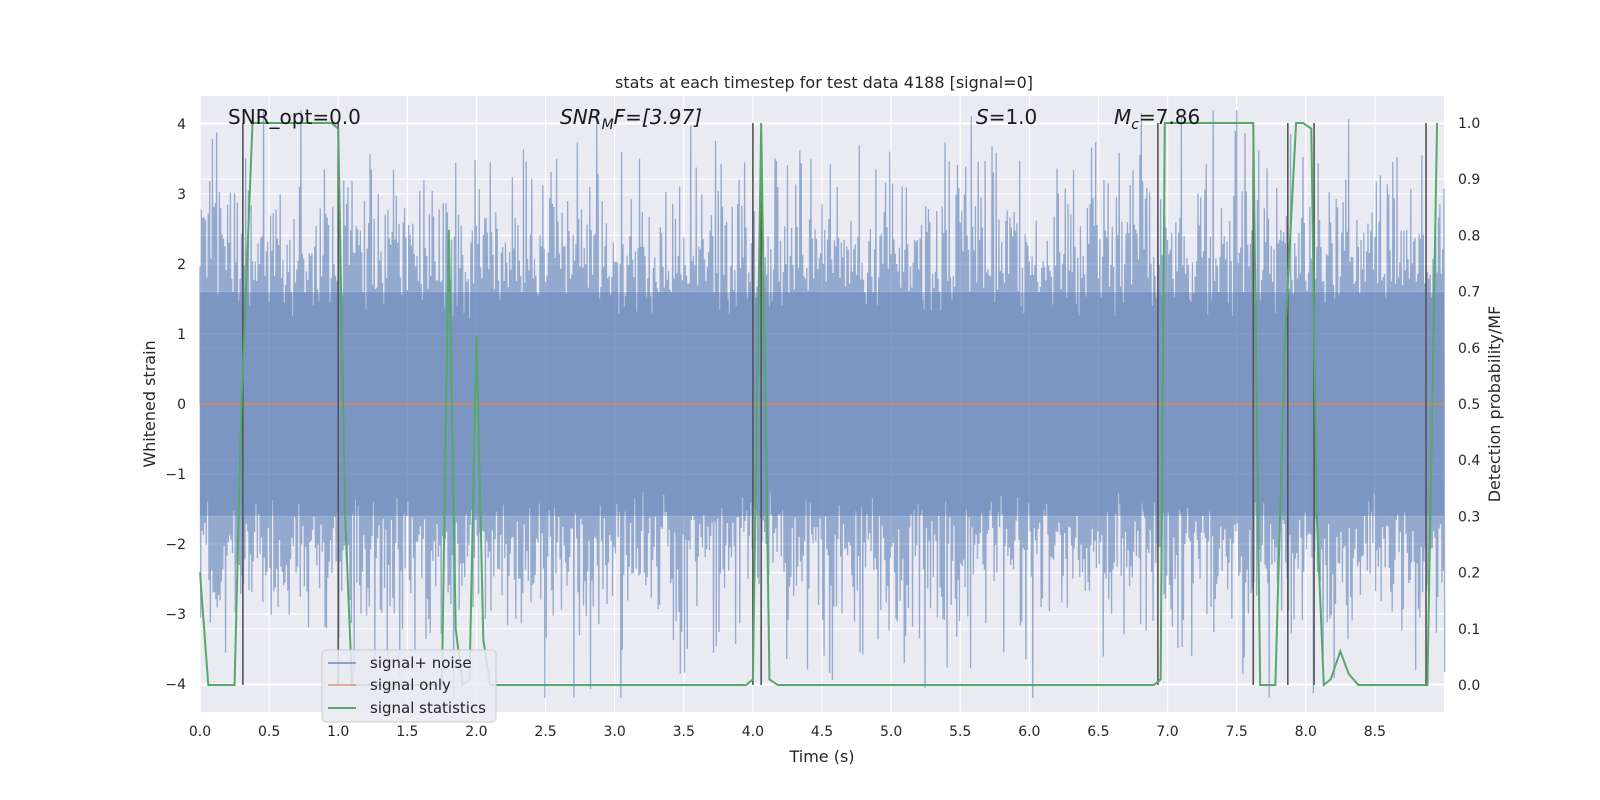  I want to click on x-tick-label: 3.0, so click(615, 732).